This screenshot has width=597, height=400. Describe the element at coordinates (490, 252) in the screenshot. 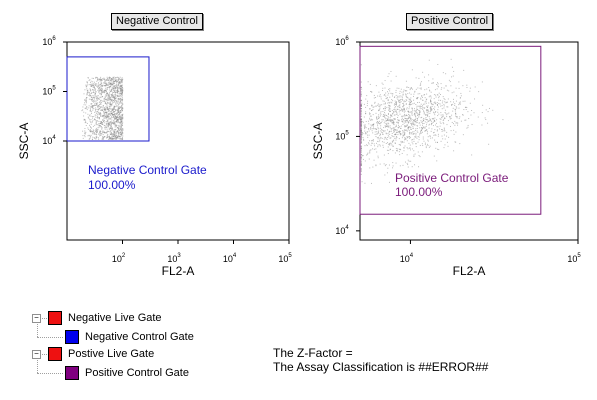

I see `positive-x-ticks: 104 105` at that location.